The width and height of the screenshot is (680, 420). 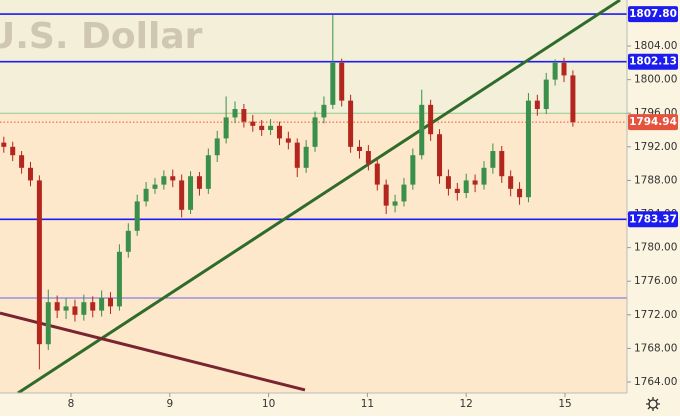 I want to click on price-label: 1807.80, so click(x=653, y=14).